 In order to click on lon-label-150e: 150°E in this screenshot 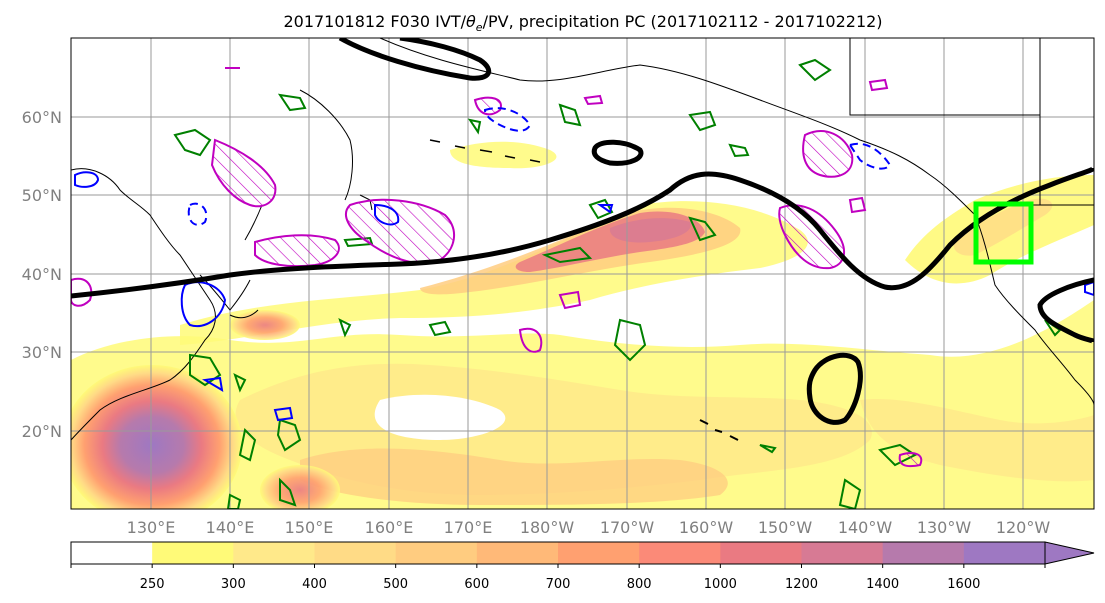, I will do `click(309, 527)`.